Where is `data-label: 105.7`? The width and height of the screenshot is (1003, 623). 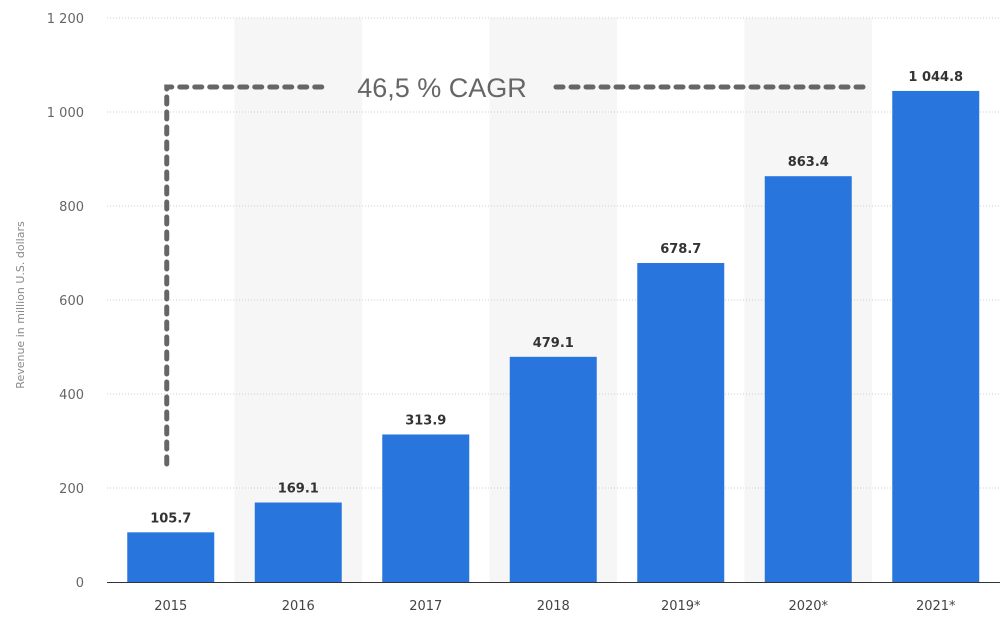 data-label: 105.7 is located at coordinates (170, 518).